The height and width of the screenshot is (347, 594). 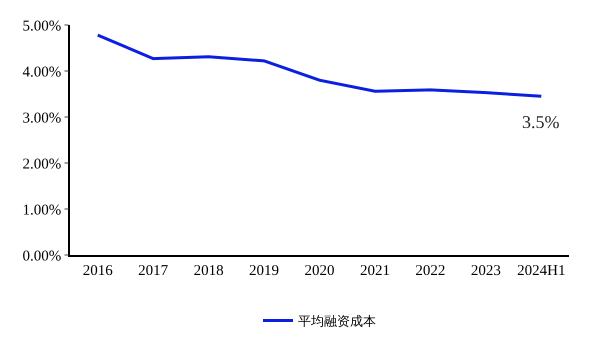 I want to click on line-series, so click(x=319, y=66).